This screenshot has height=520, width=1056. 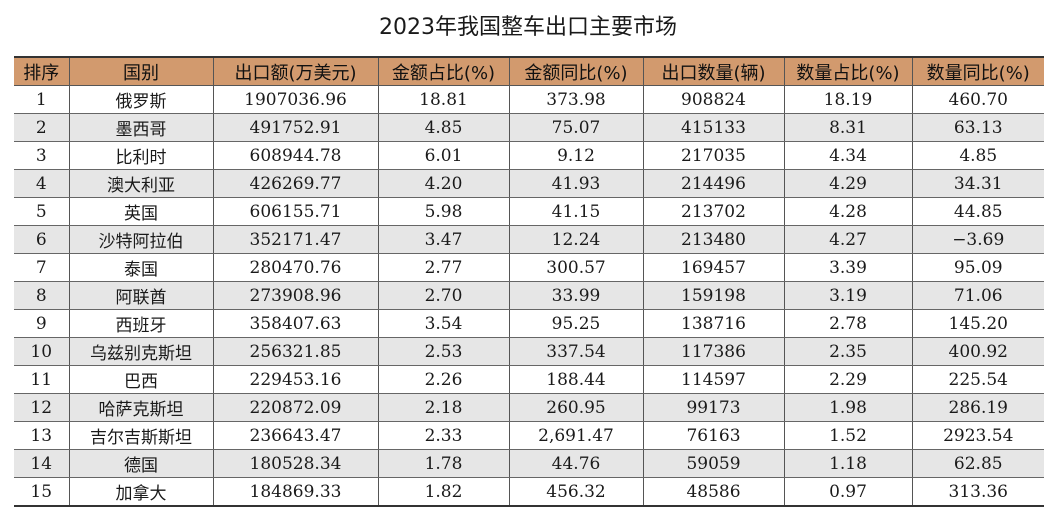 What do you see at coordinates (42, 407) in the screenshot?
I see `cell-rank: 12` at bounding box center [42, 407].